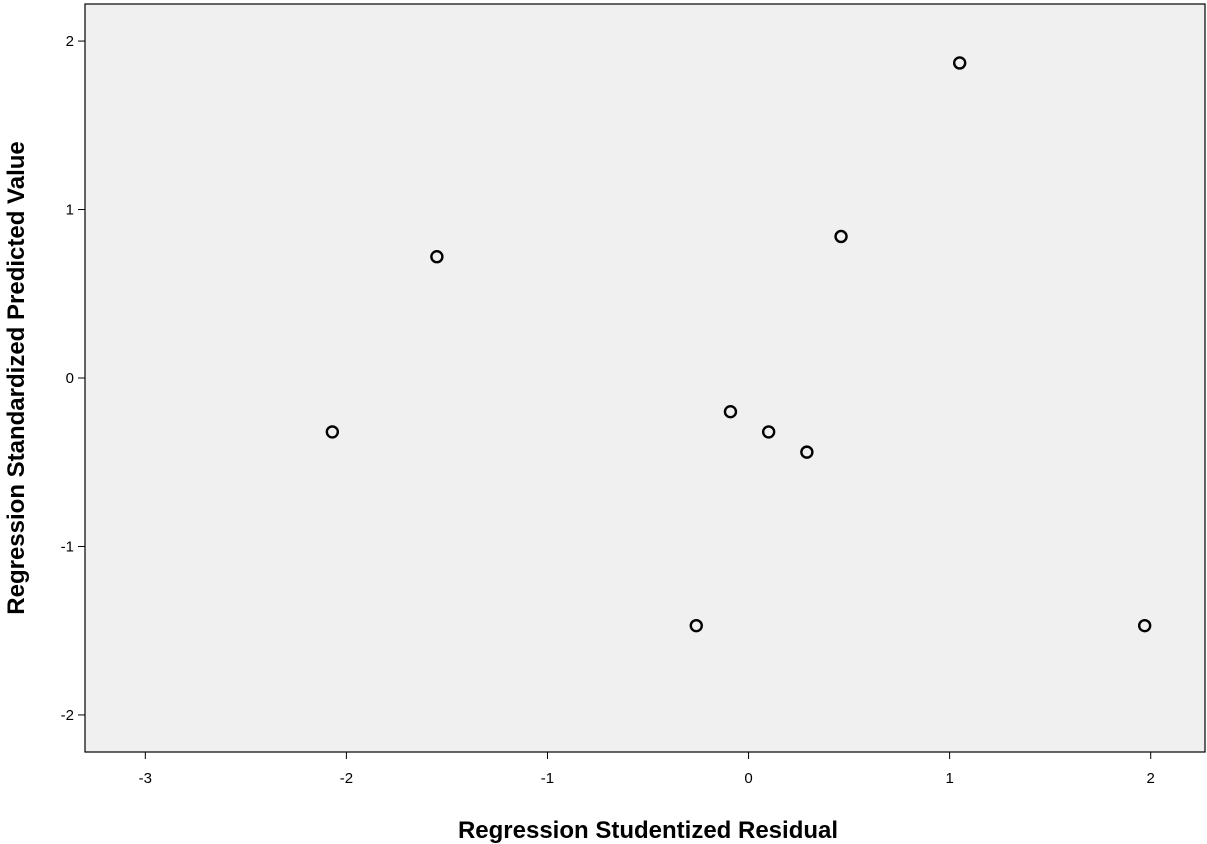 This screenshot has height=844, width=1207. I want to click on y-tick-label: -2, so click(67, 715).